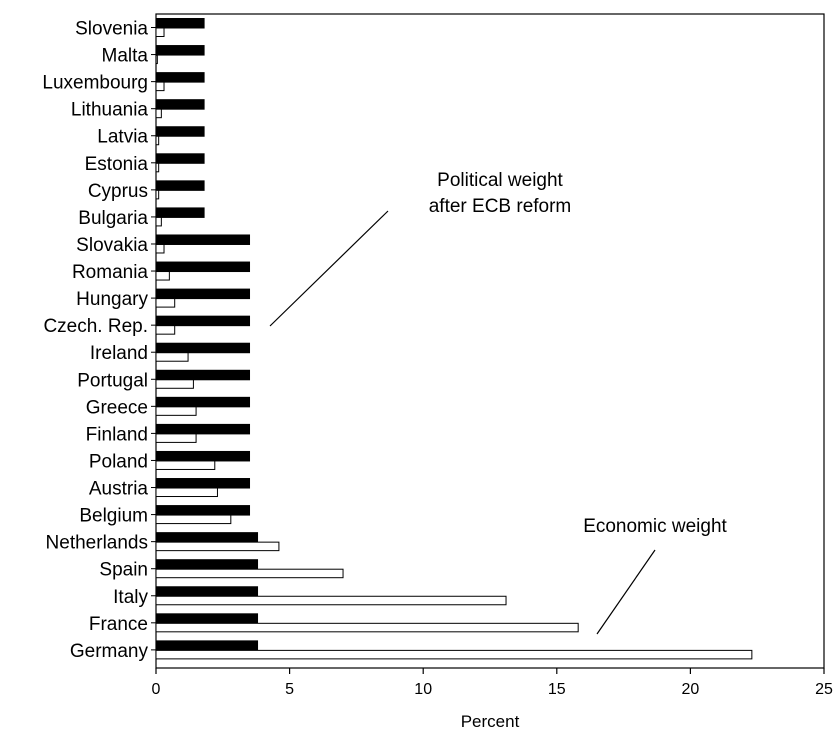  I want to click on bar-political-portugal, so click(203, 375).